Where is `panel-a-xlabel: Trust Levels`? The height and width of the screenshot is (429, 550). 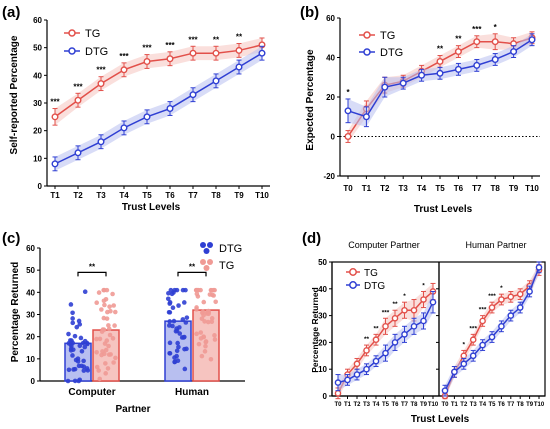
panel-a-xlabel: Trust Levels is located at coordinates (151, 207).